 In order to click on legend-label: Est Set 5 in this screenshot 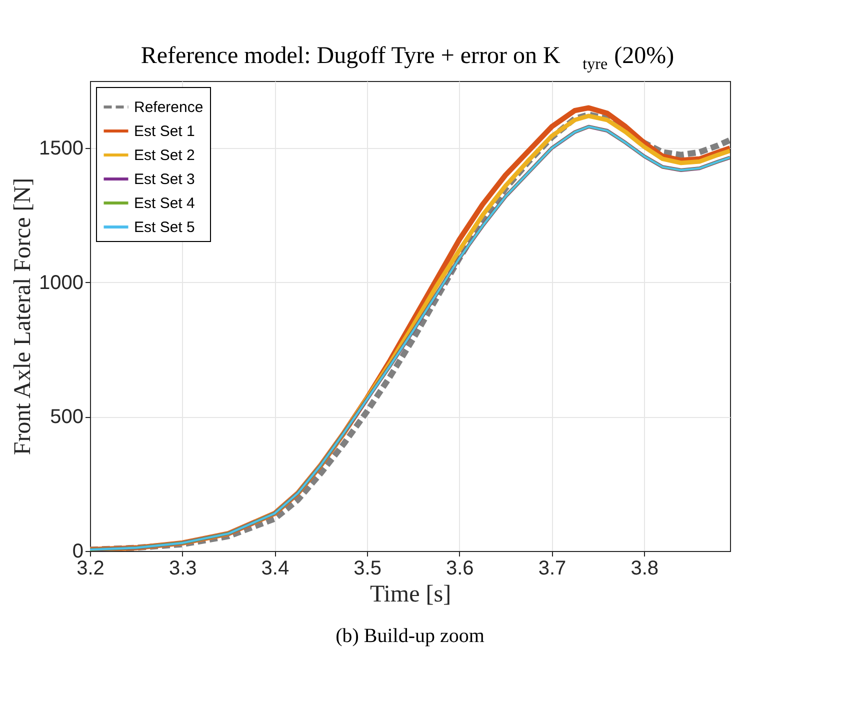, I will do `click(164, 227)`.